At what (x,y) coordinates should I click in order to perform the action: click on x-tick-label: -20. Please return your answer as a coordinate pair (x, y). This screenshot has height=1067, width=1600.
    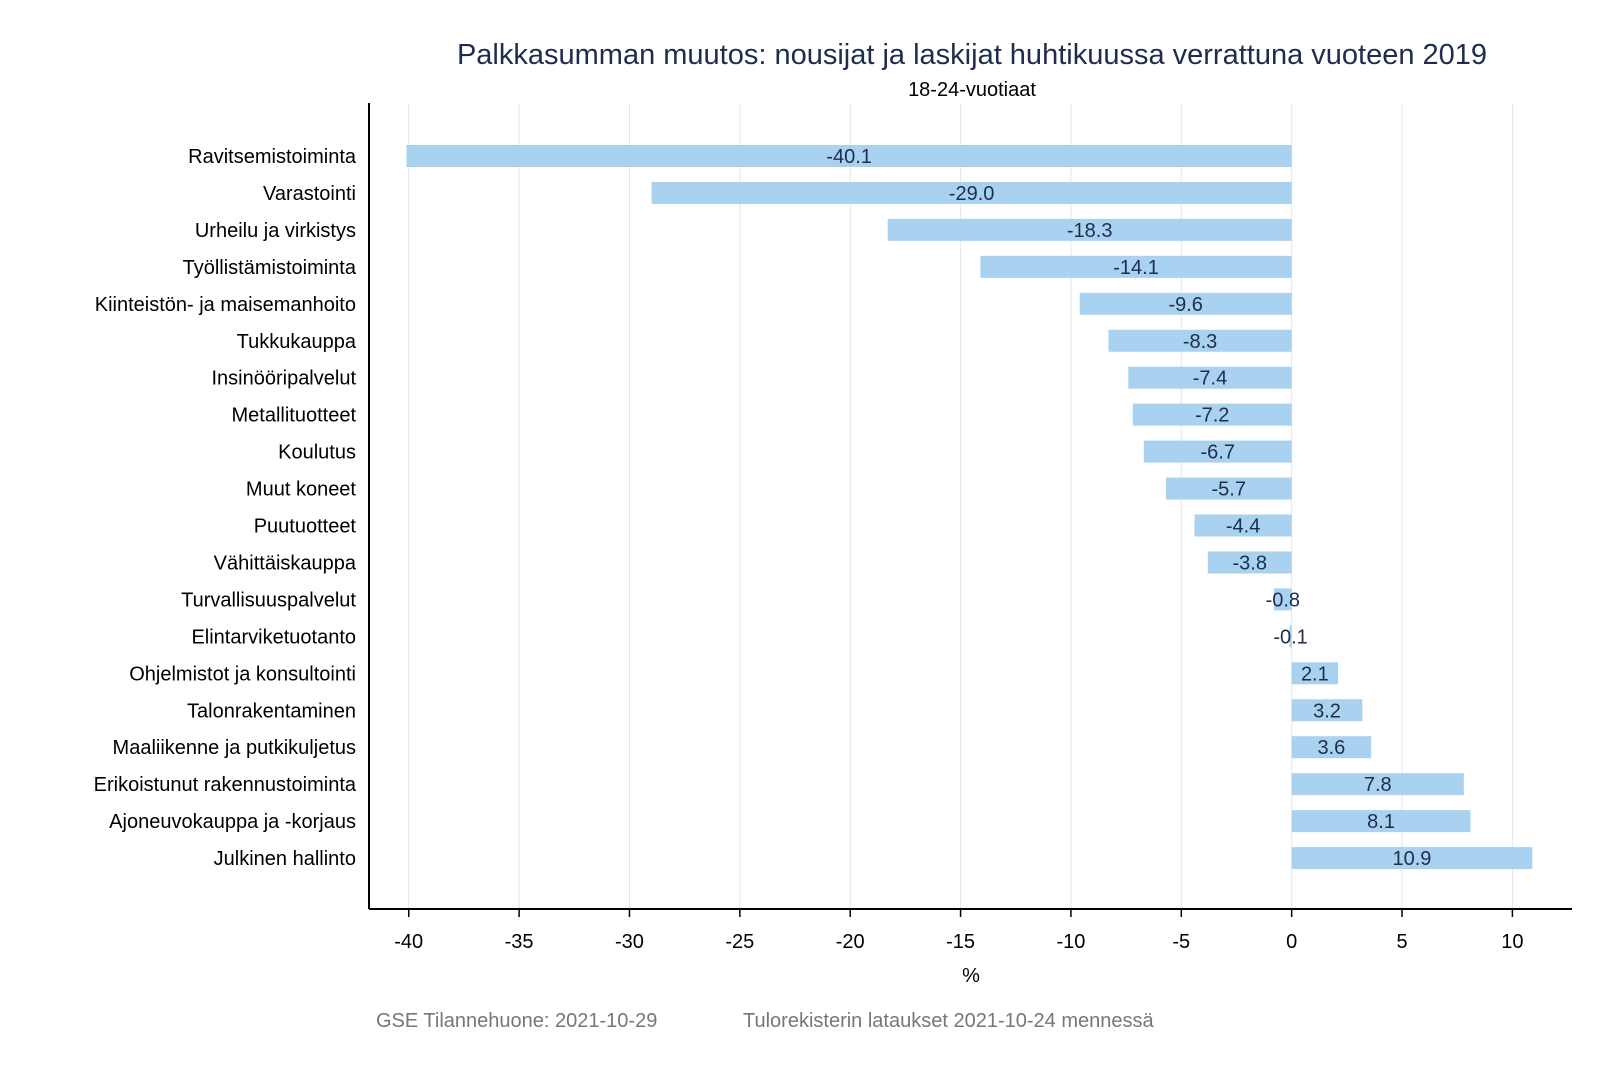
    Looking at the image, I should click on (850, 942).